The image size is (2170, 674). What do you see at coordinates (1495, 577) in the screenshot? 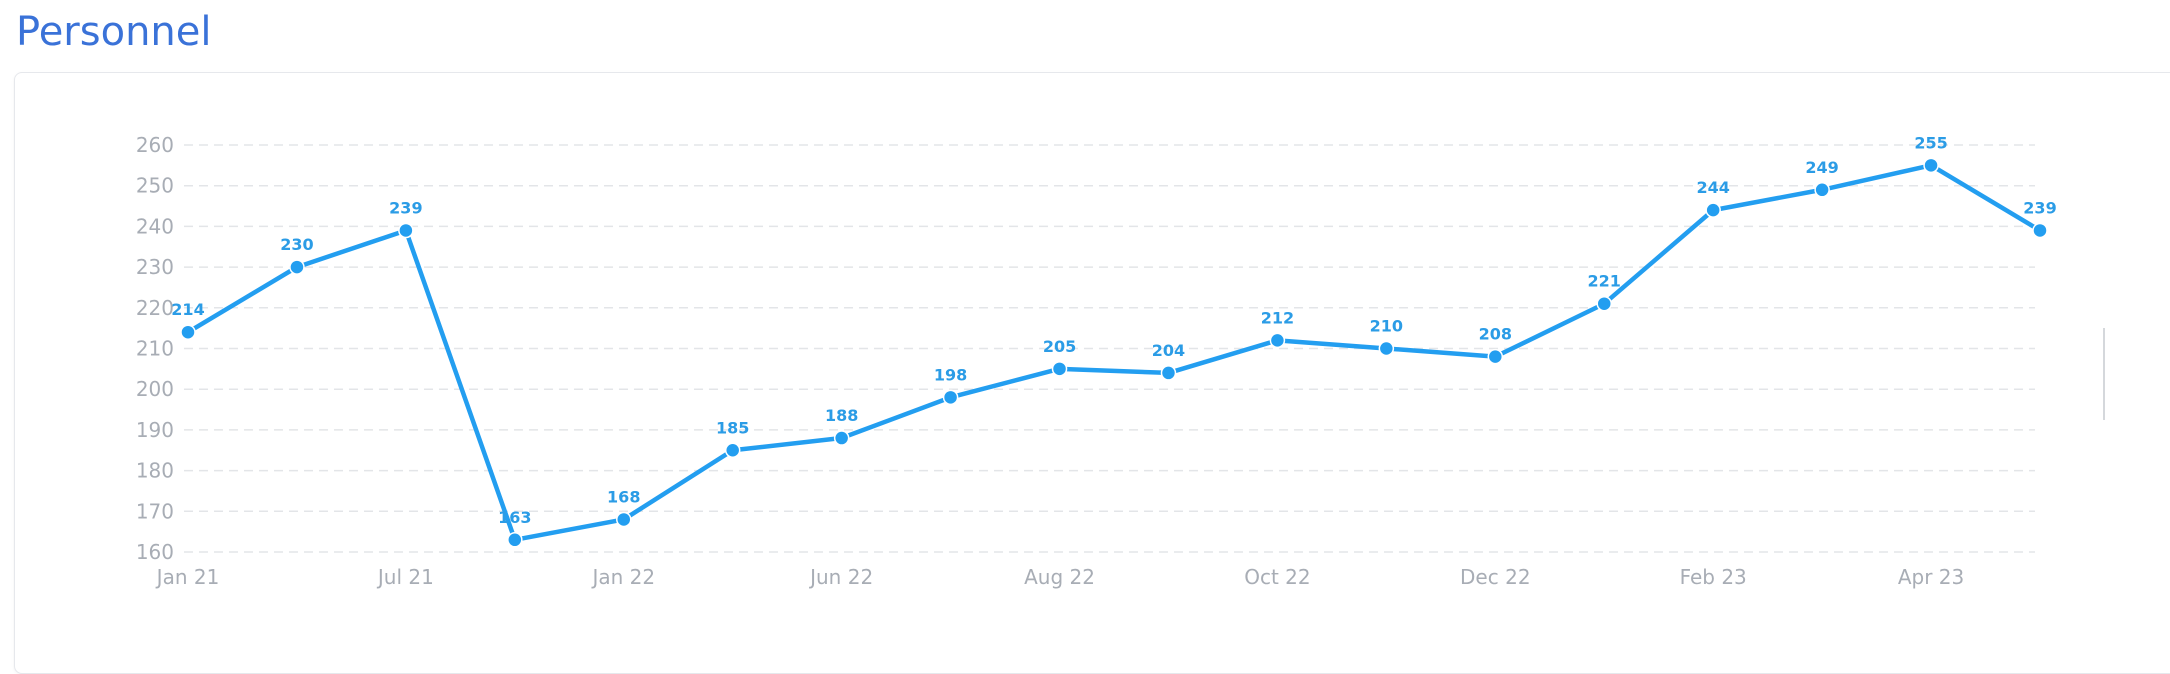
I see `x-tick-label: Dec 22` at bounding box center [1495, 577].